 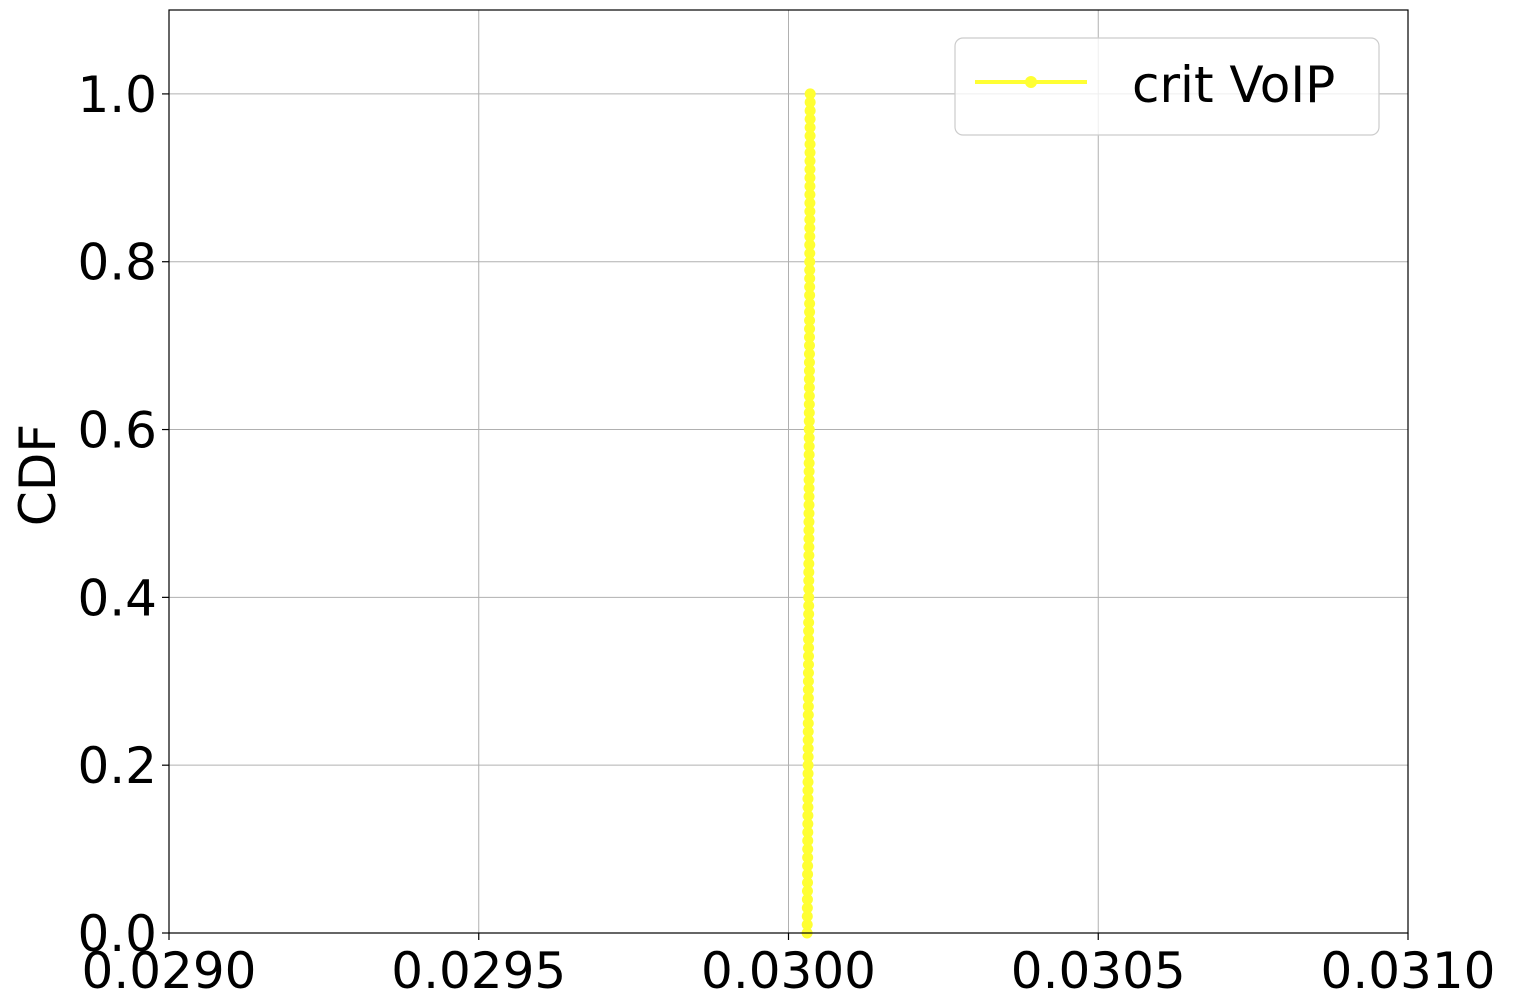 I want to click on x-tick-label: 0.0290, so click(x=169, y=971).